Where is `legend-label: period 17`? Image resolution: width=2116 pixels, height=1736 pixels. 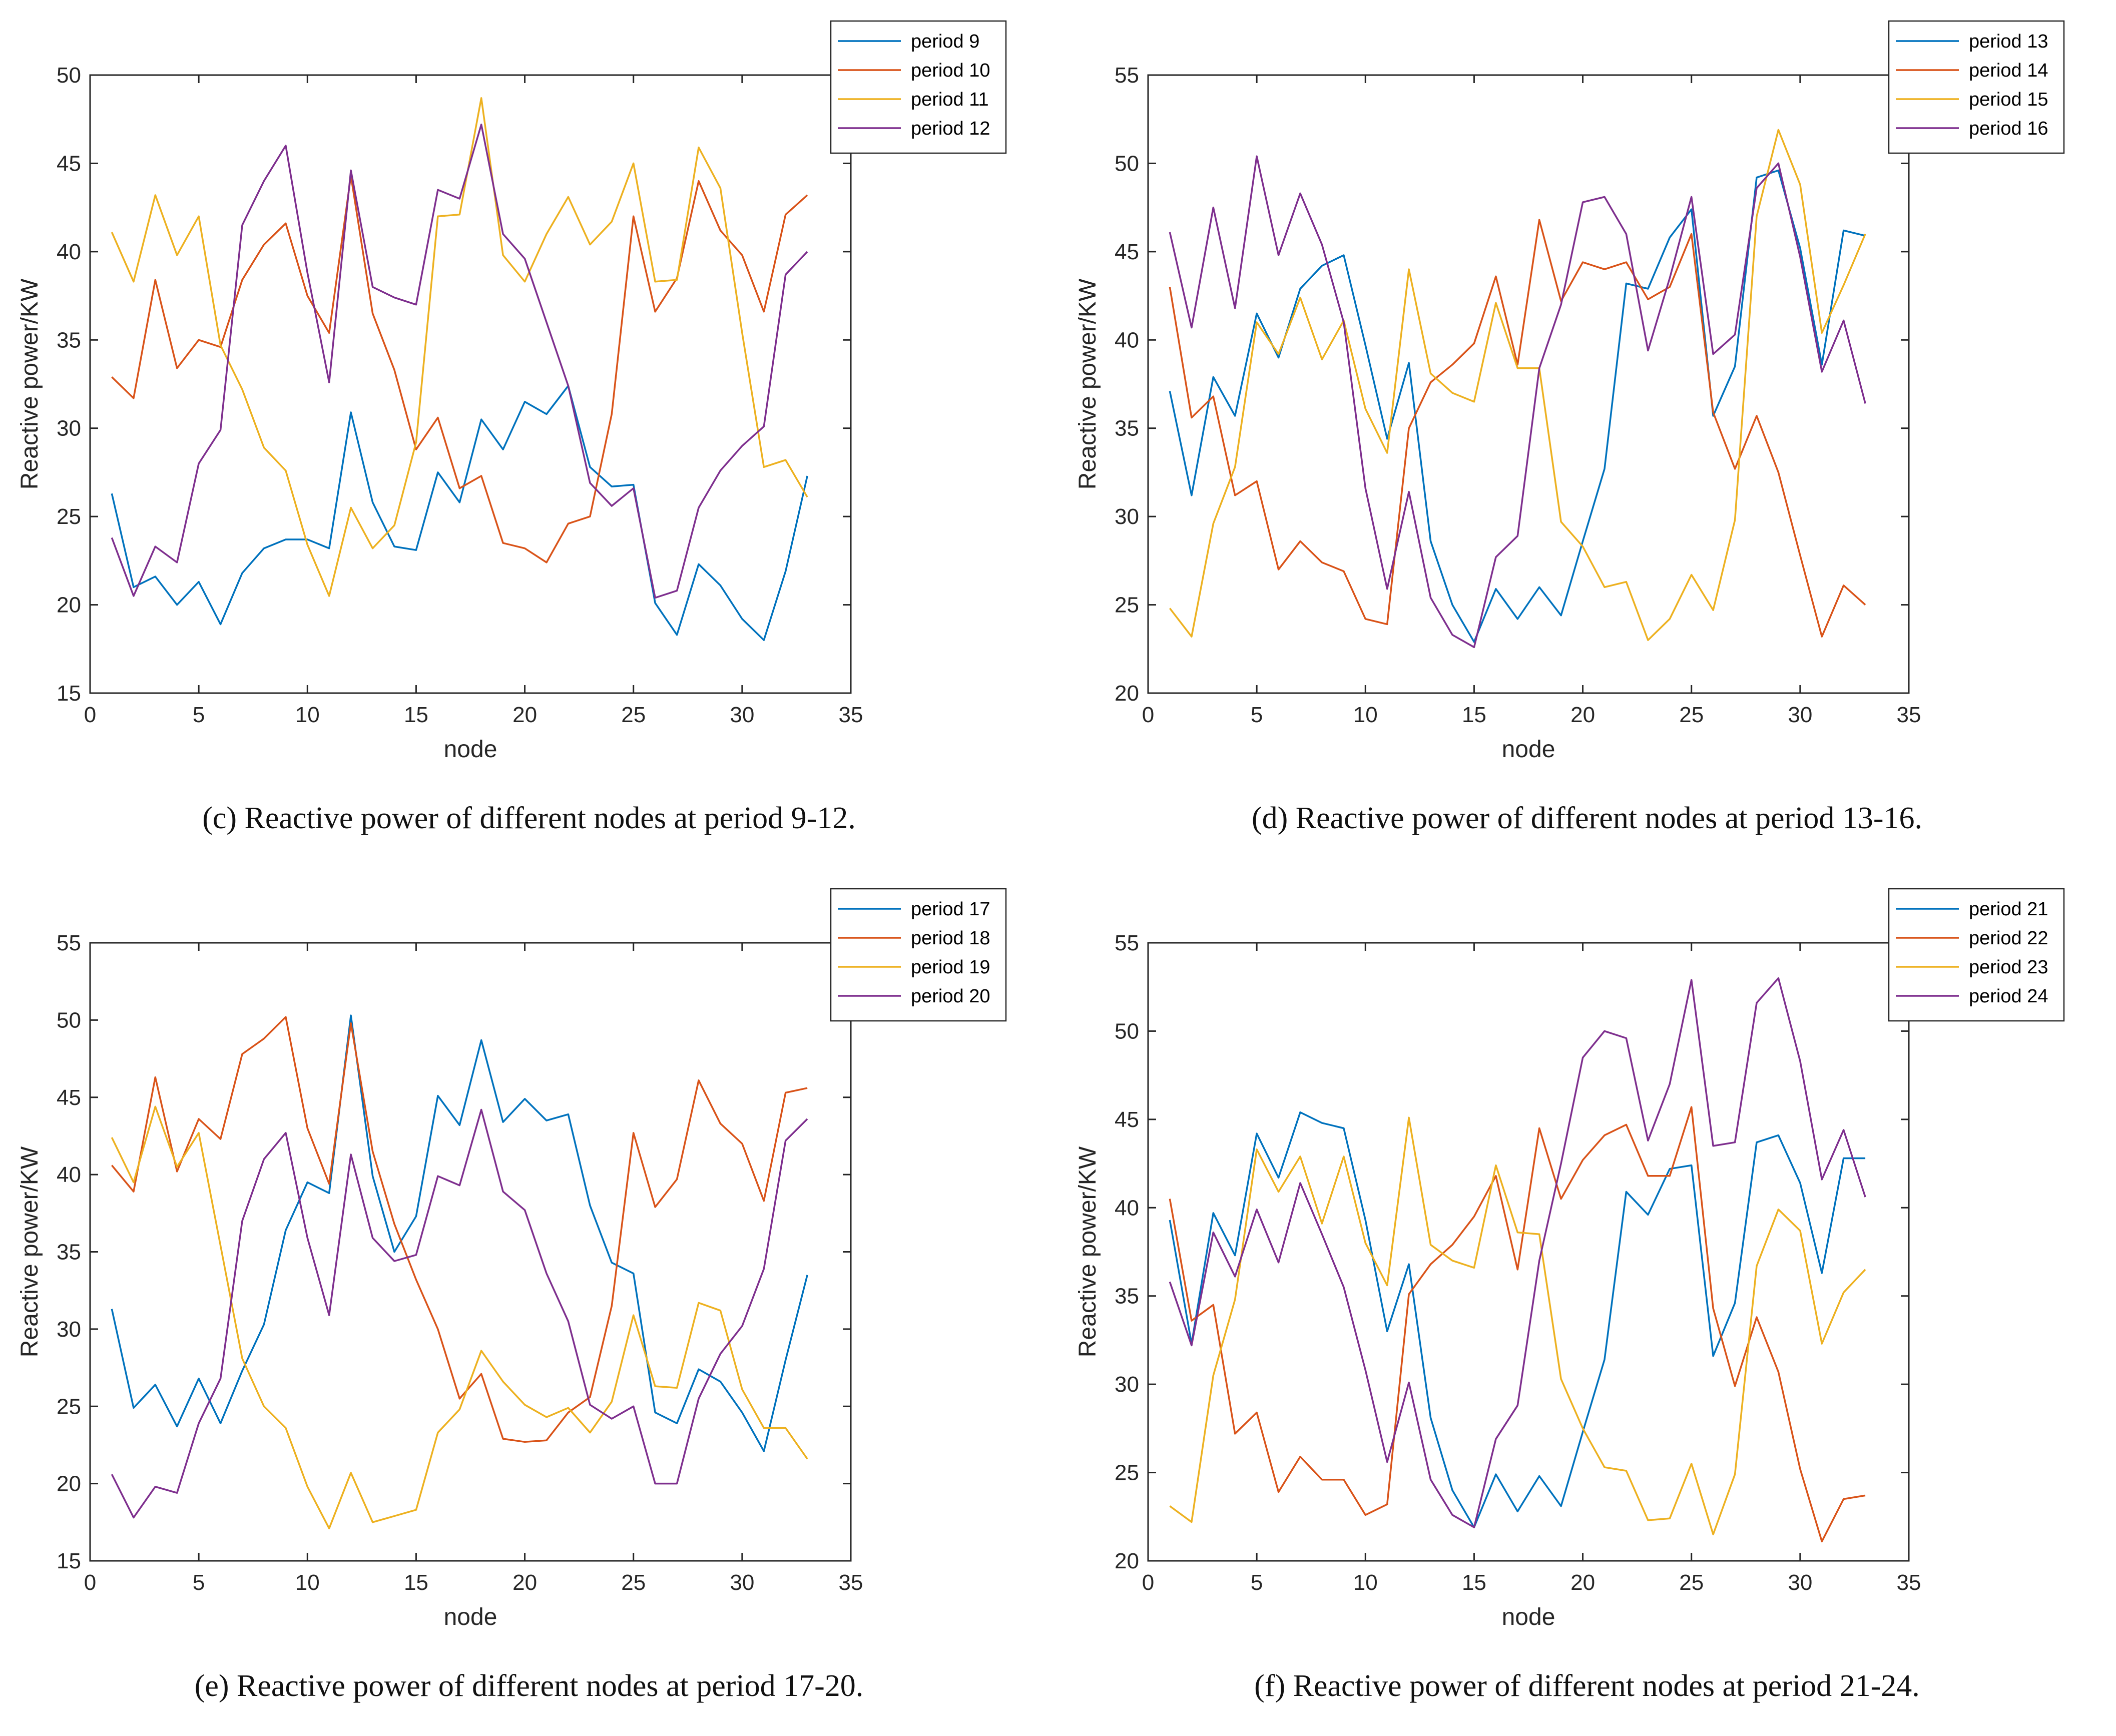 legend-label: period 17 is located at coordinates (950, 909).